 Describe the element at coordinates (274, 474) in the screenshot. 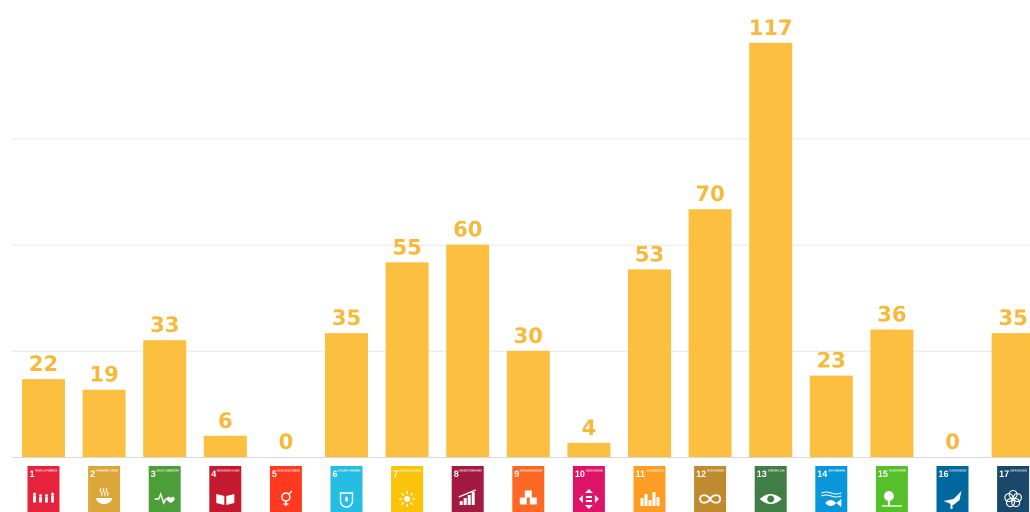

I see `sdg-number: 5` at that location.